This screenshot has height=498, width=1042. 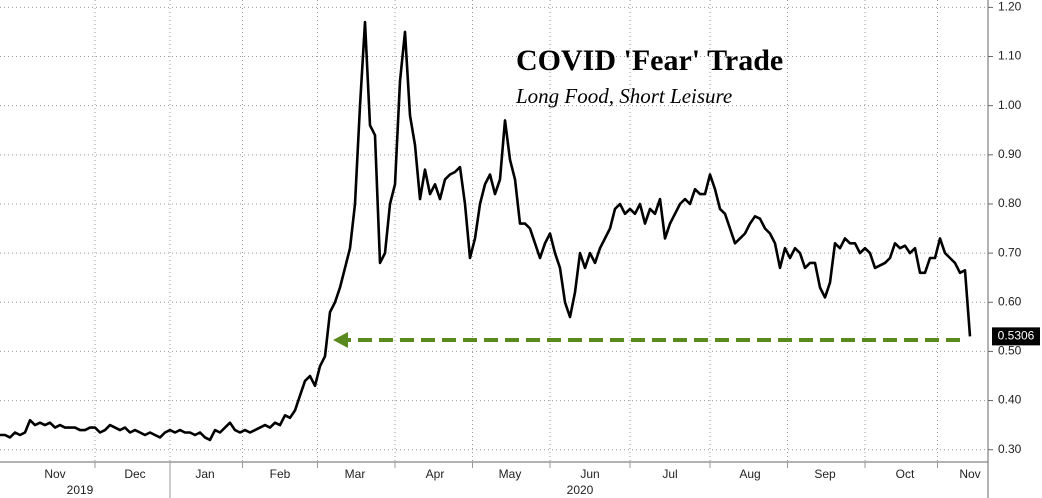 What do you see at coordinates (1010, 400) in the screenshot?
I see `y-tick-label: 0.40` at bounding box center [1010, 400].